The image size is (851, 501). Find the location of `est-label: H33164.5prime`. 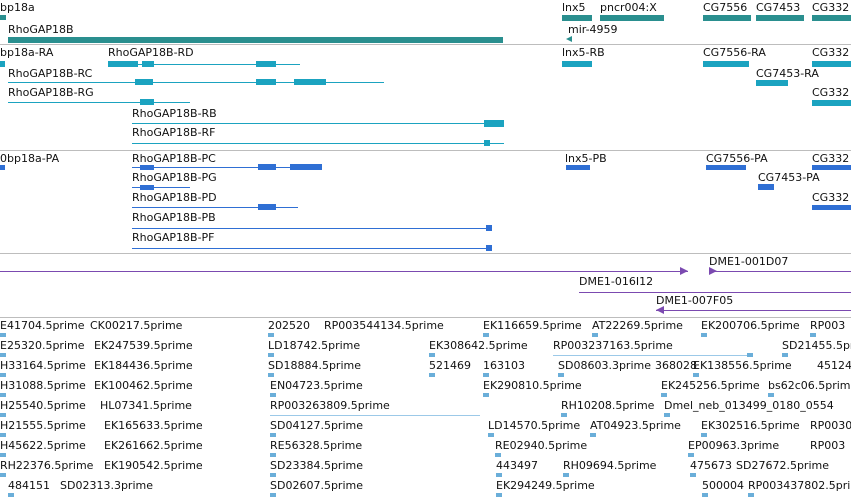

est-label: H33164.5prime is located at coordinates (43, 365).